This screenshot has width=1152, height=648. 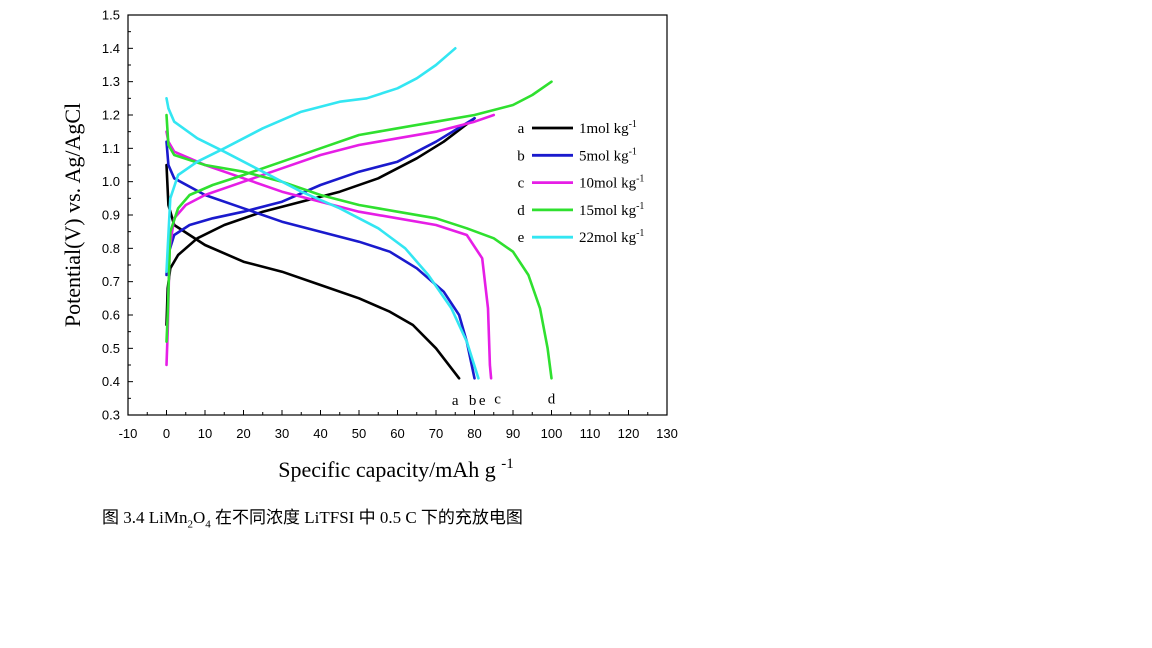 I want to click on curve-e-discharge, so click(x=322, y=238).